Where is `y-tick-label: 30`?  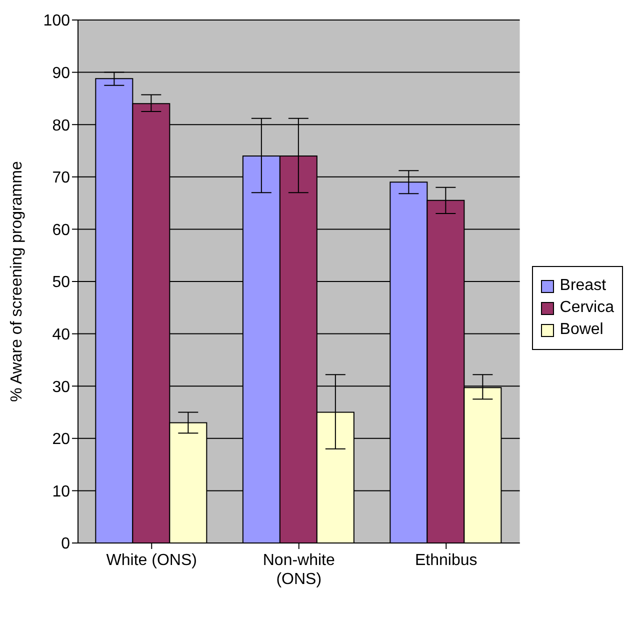 y-tick-label: 30 is located at coordinates (61, 387).